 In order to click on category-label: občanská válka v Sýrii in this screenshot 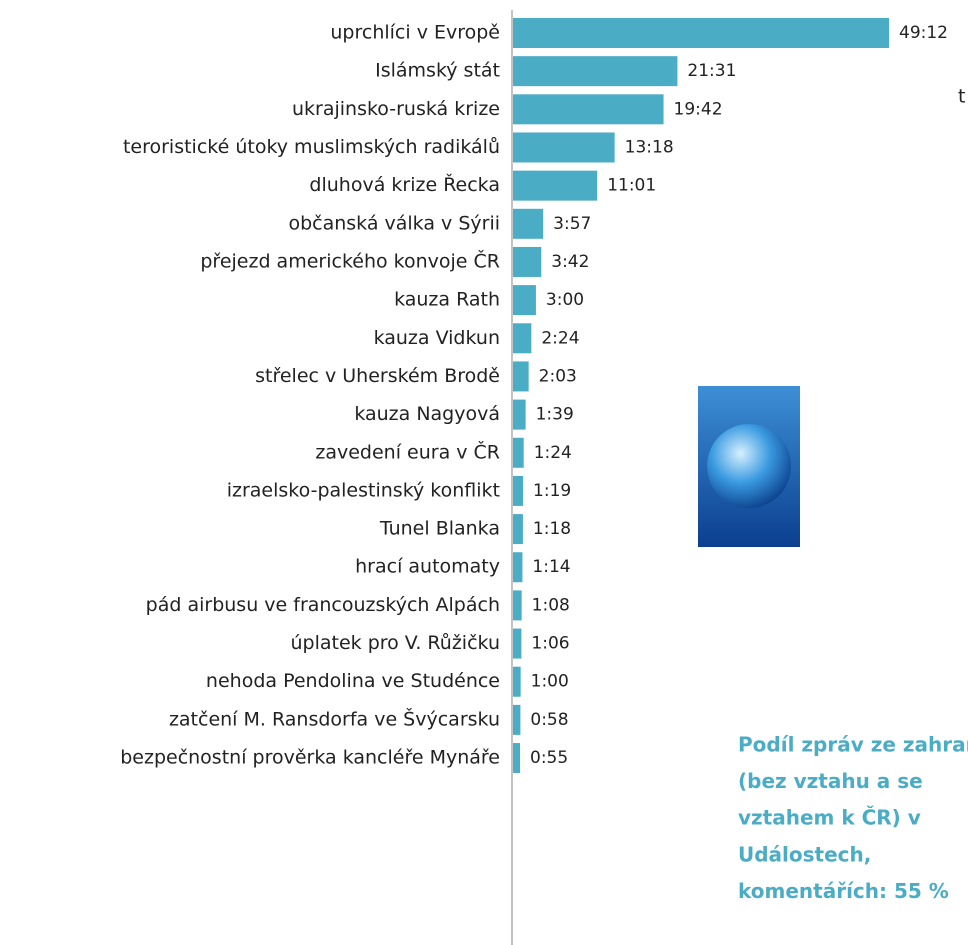, I will do `click(394, 223)`.